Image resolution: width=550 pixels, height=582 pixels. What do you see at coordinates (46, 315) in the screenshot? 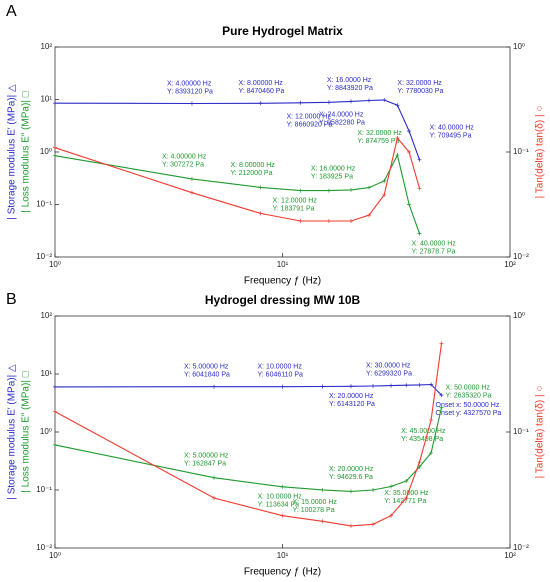
I see `y-tick-label: 10²` at bounding box center [46, 315].